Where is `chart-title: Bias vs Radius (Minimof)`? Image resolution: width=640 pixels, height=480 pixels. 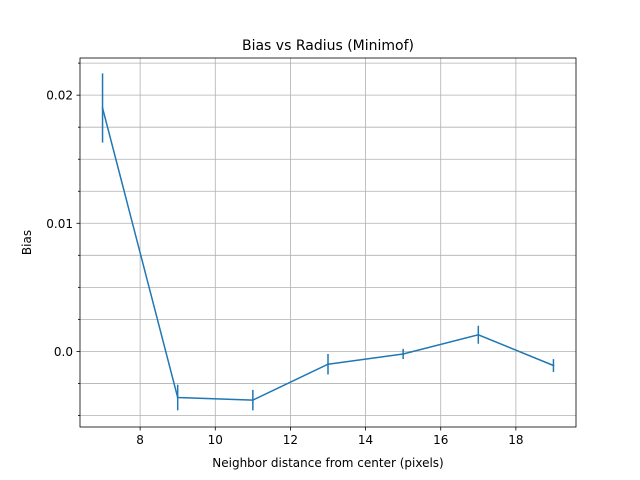 chart-title: Bias vs Radius (Minimof) is located at coordinates (328, 46).